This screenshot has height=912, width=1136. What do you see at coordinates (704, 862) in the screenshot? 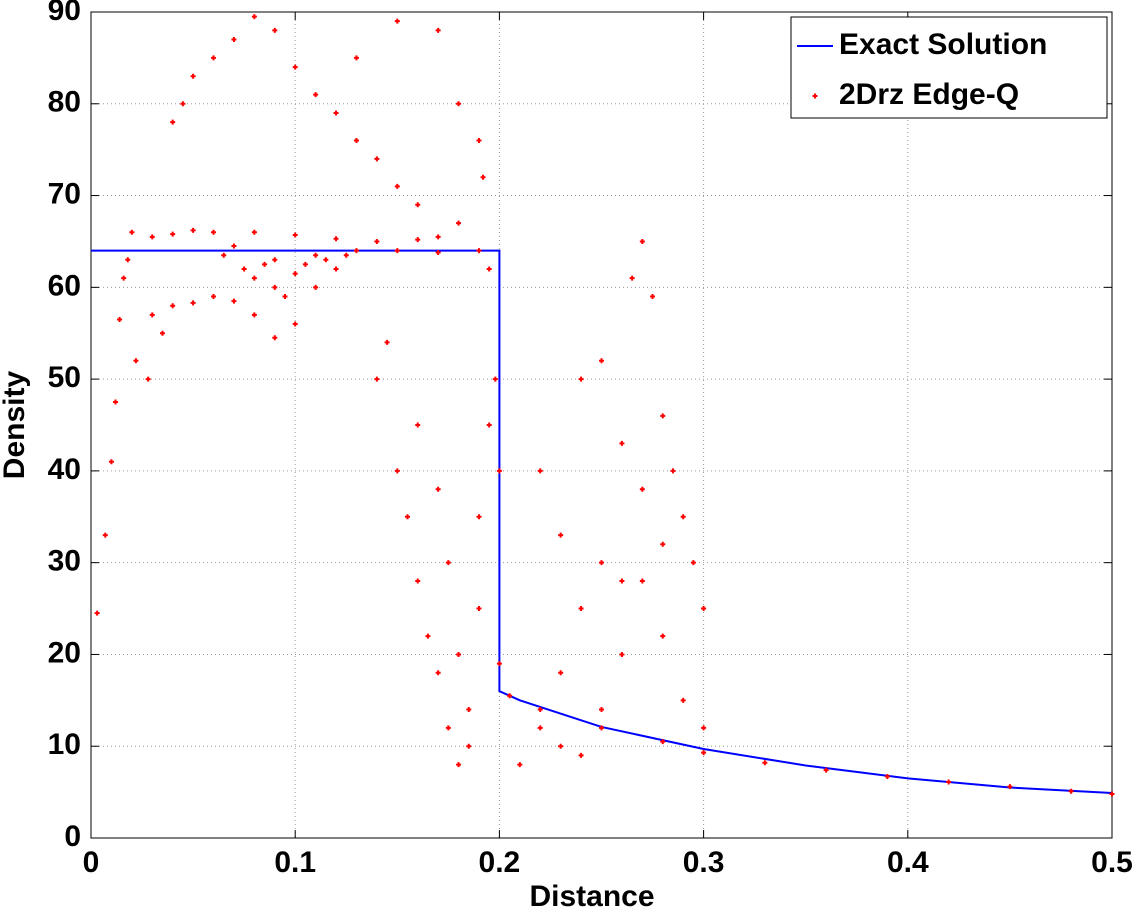
I see `x-tick-label: 0.3` at bounding box center [704, 862].